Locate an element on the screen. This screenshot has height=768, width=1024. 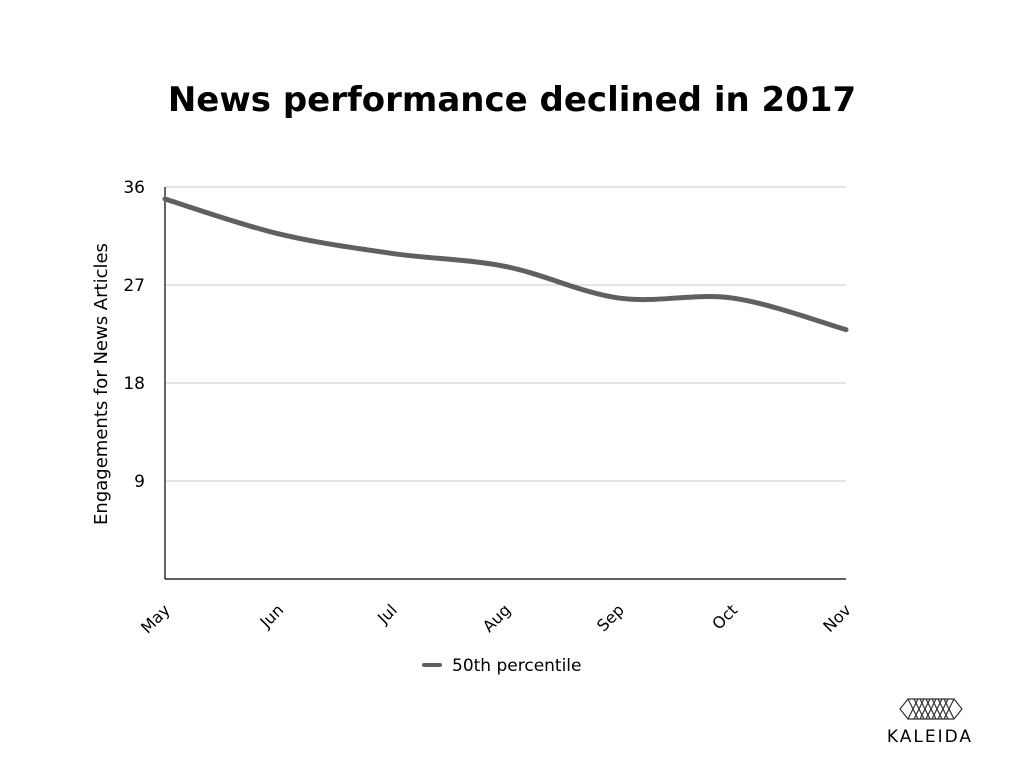
series-lines is located at coordinates (505, 264).